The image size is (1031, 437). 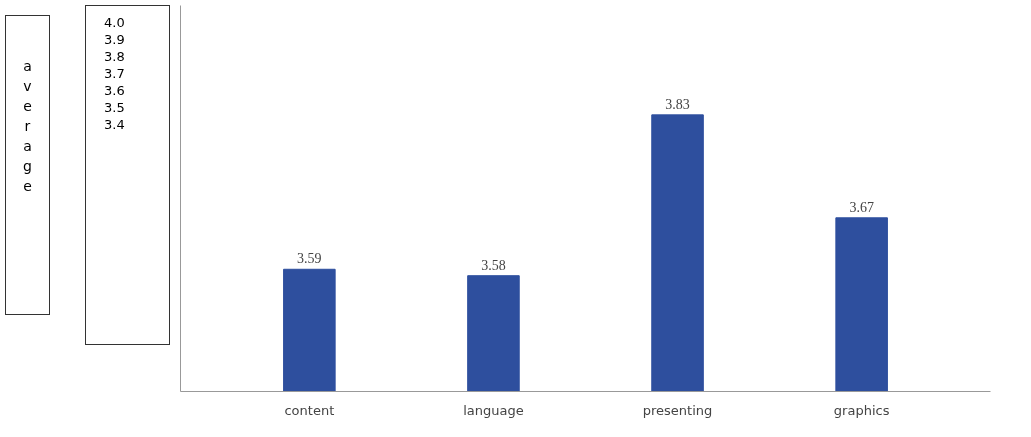 What do you see at coordinates (27, 126) in the screenshot?
I see `text: average` at bounding box center [27, 126].